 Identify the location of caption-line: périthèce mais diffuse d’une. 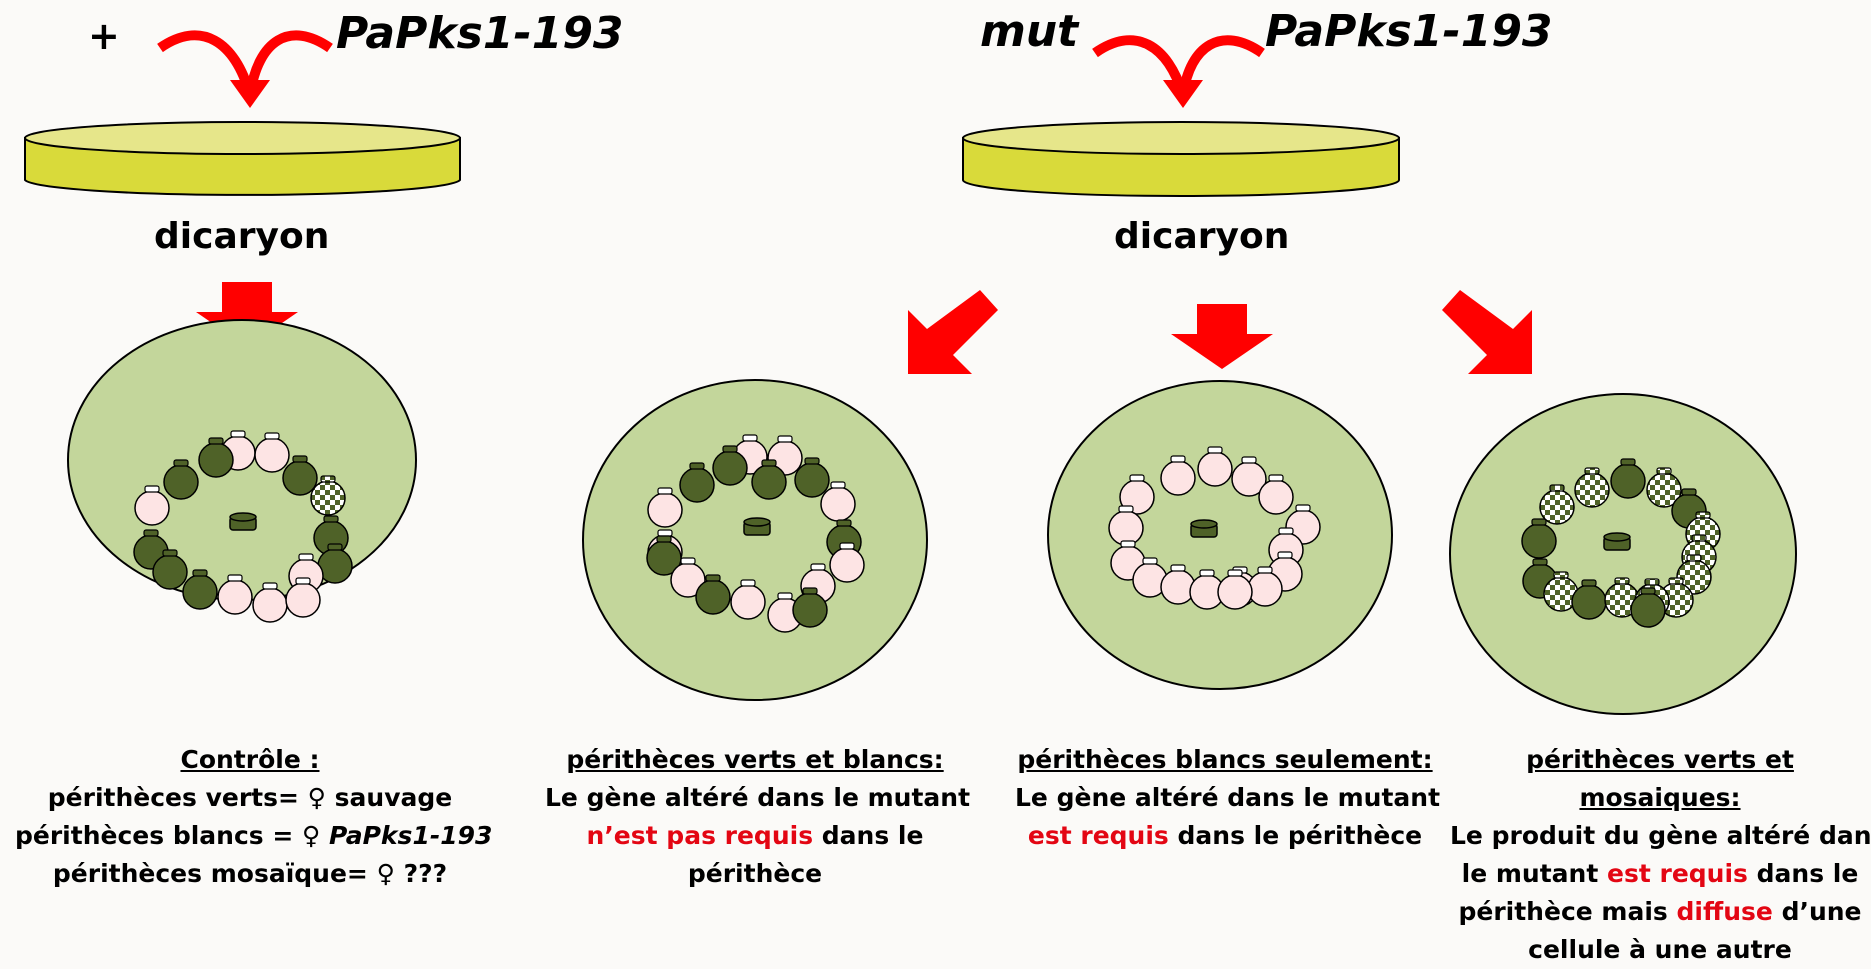
(1660, 912).